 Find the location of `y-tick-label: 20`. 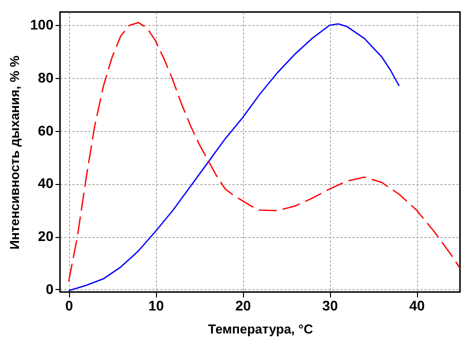

y-tick-label: 20 is located at coordinates (46, 236).